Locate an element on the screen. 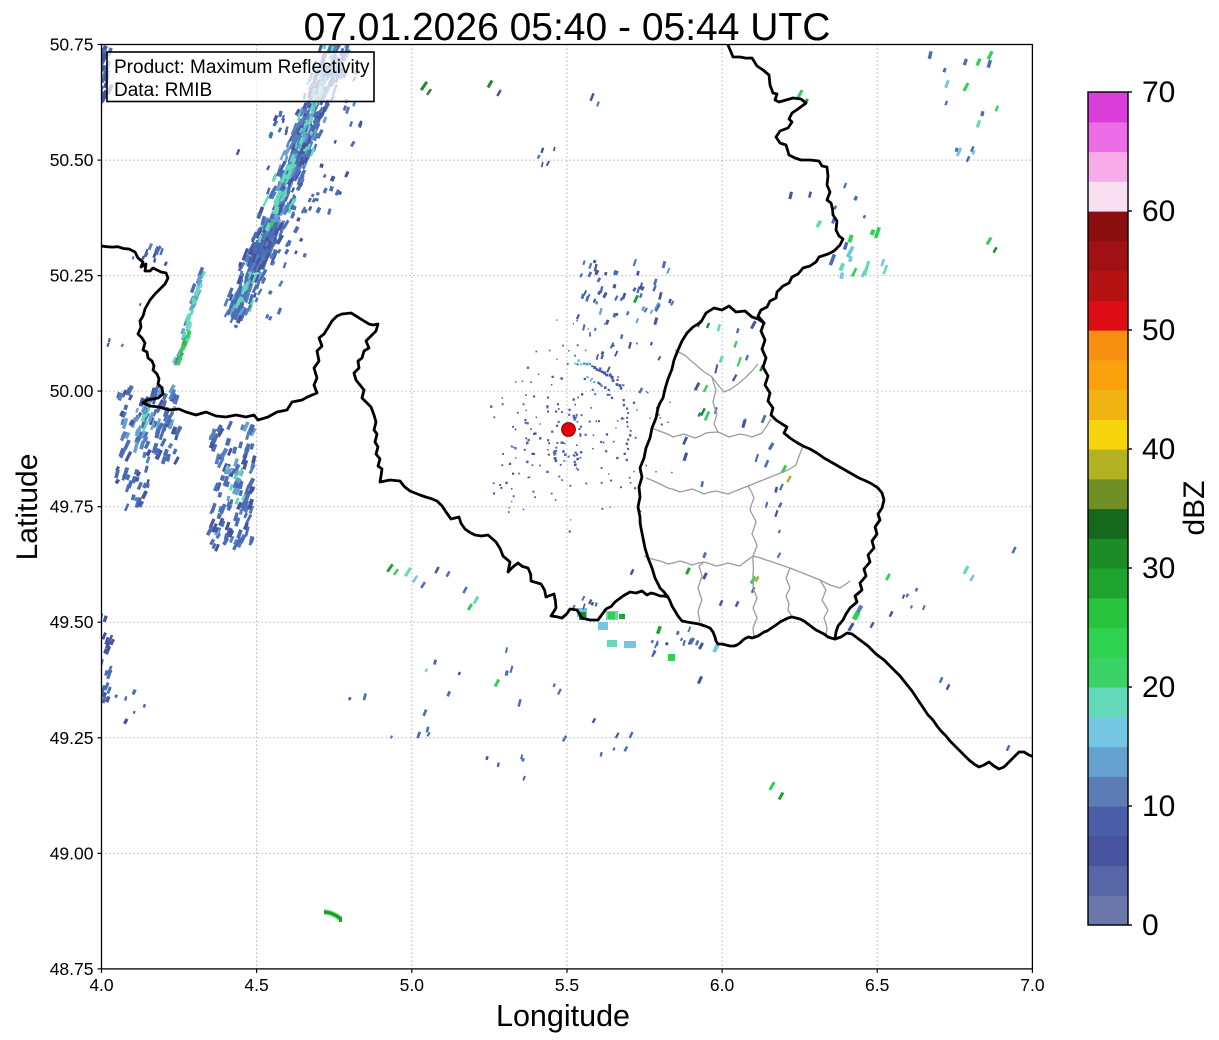 This screenshot has height=1040, width=1219. svg-text: 5.5 is located at coordinates (567, 985).